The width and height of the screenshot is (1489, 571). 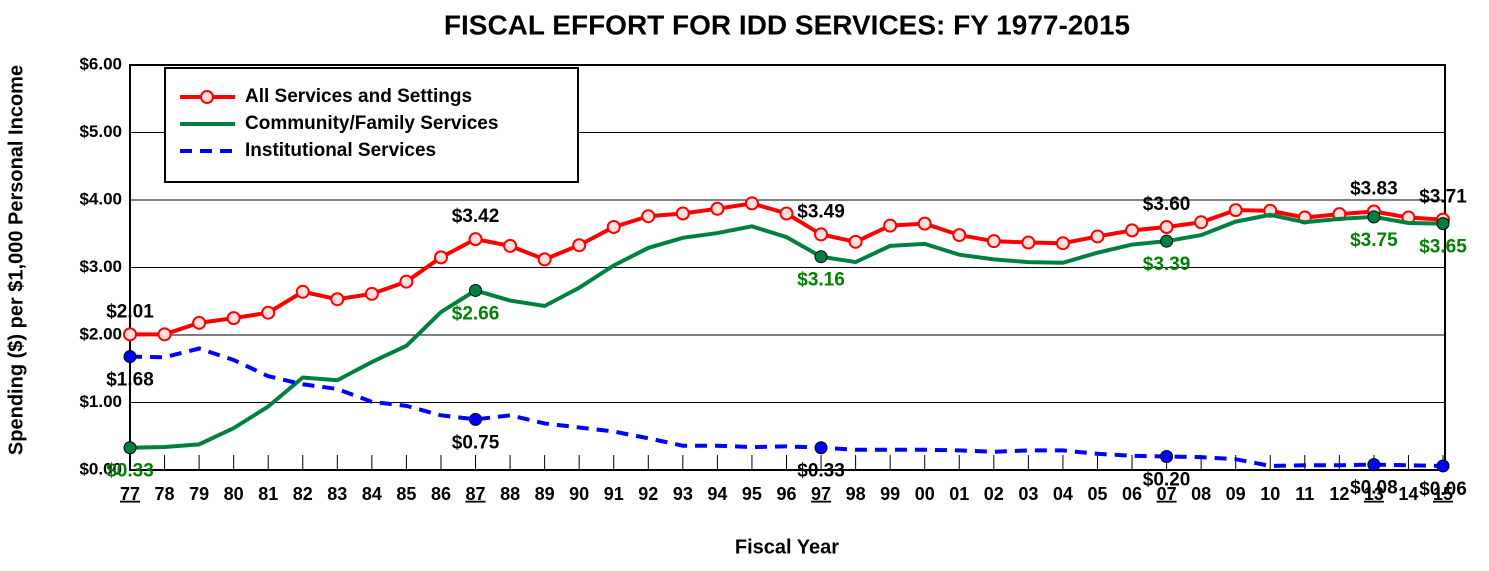 What do you see at coordinates (1443, 494) in the screenshot?
I see `x-tick-label: 15` at bounding box center [1443, 494].